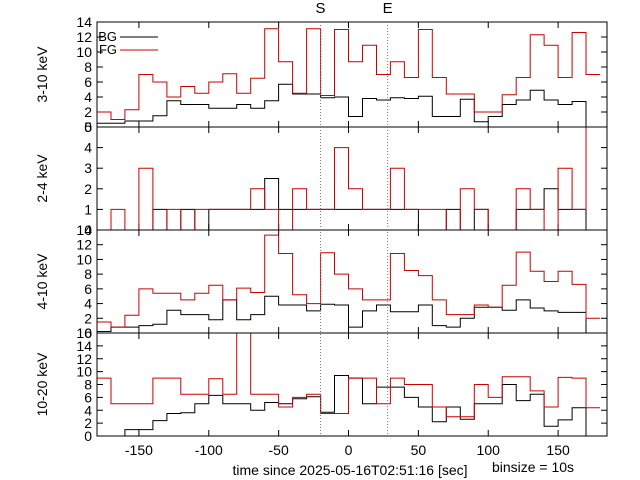 The image size is (640, 480). What do you see at coordinates (321, 8) in the screenshot?
I see `marker-label-s: S` at bounding box center [321, 8].